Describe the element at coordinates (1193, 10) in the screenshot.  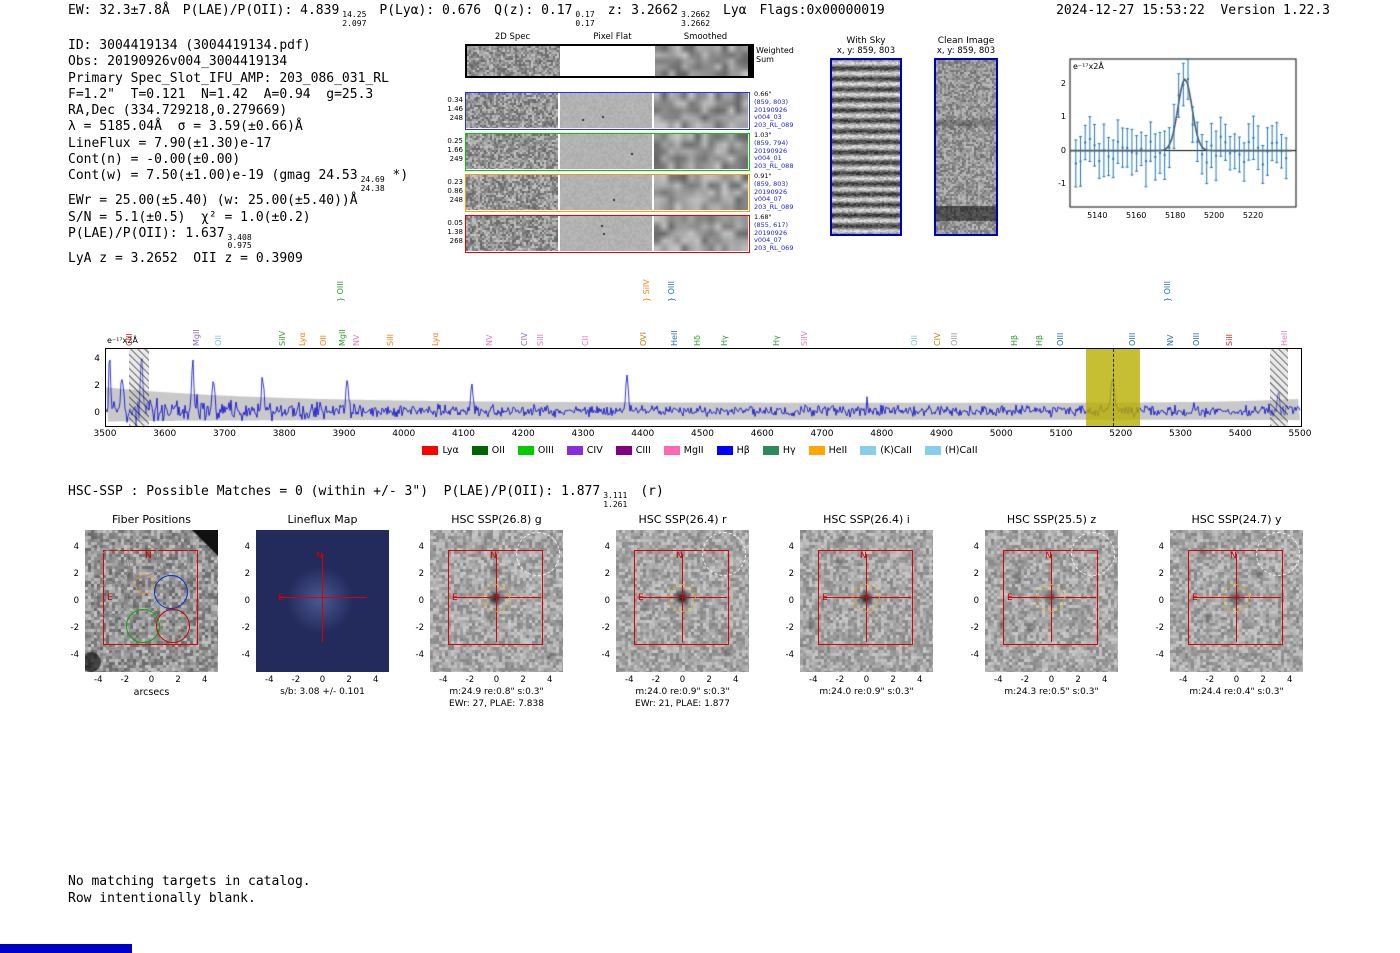
I see `timestamp-version: 2024-12-27 15:53:22 Version 1.22.3` at that location.